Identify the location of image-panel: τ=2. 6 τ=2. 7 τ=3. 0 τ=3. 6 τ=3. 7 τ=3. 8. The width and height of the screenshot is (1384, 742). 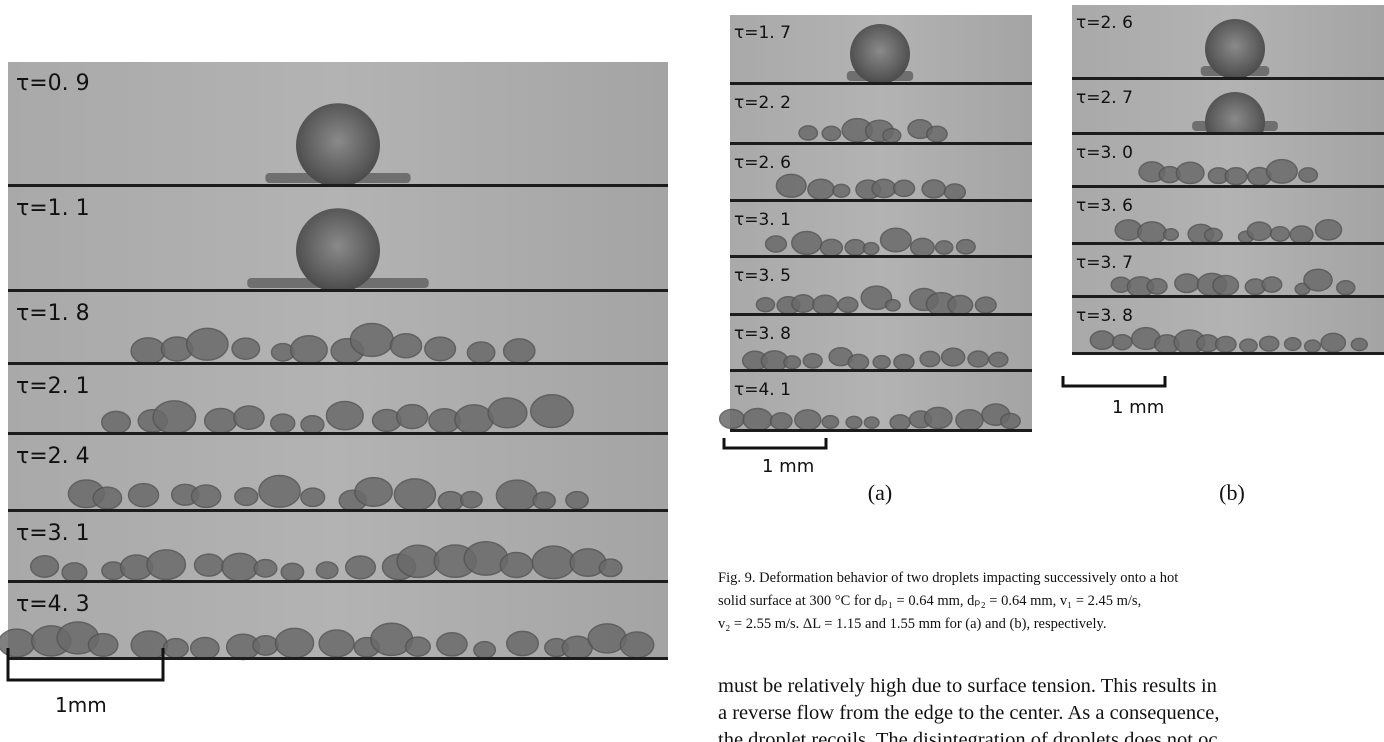
(1228, 180).